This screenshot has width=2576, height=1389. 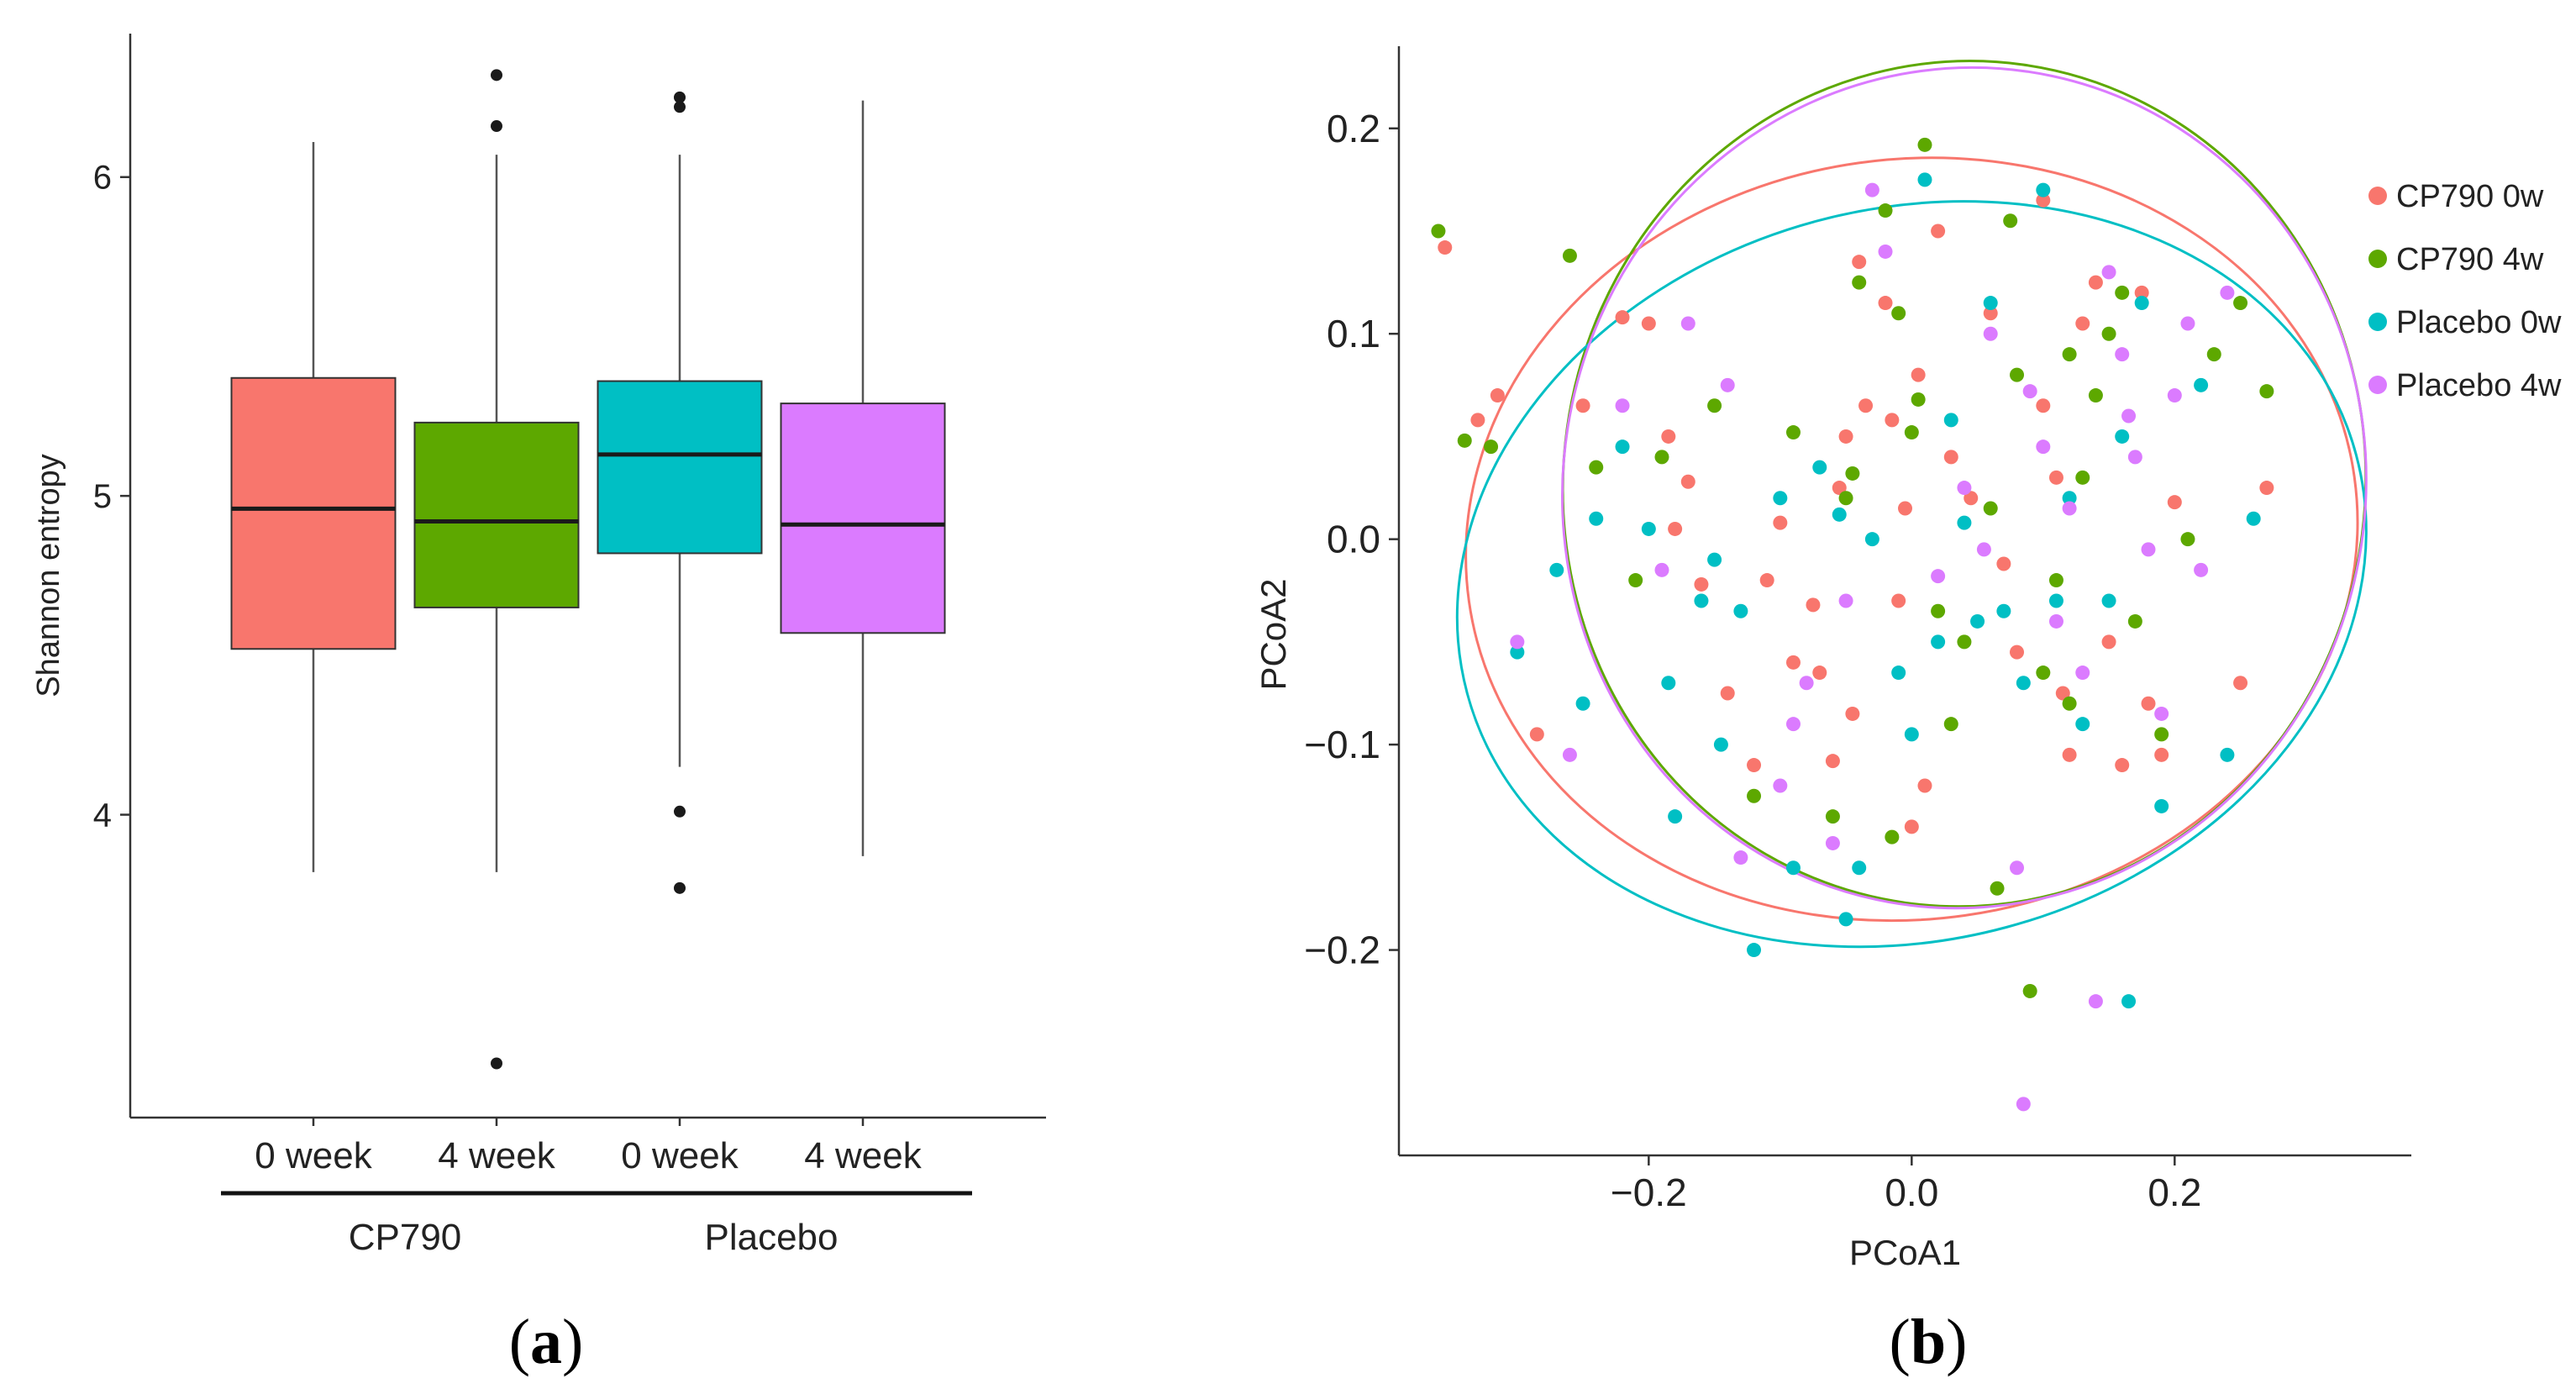 I want to click on y-tick-label: 0.0, so click(x=1353, y=540).